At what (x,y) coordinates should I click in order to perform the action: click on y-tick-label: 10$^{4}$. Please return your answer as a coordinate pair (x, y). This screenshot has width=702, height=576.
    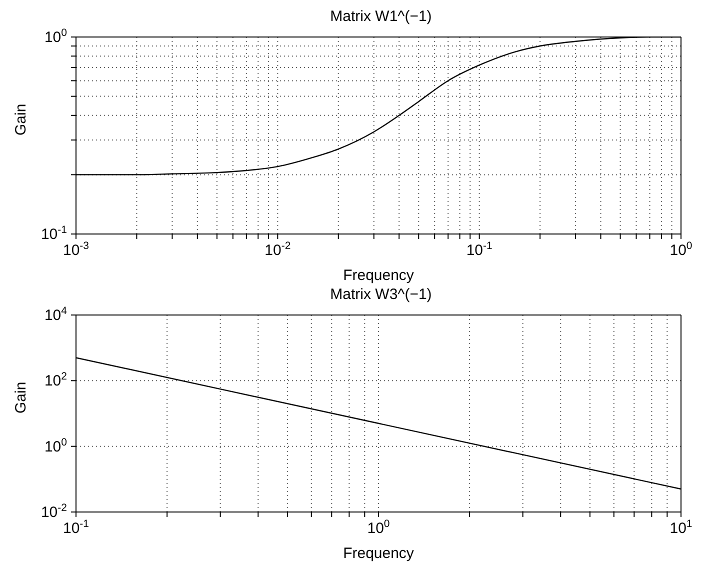
    Looking at the image, I should click on (56, 314).